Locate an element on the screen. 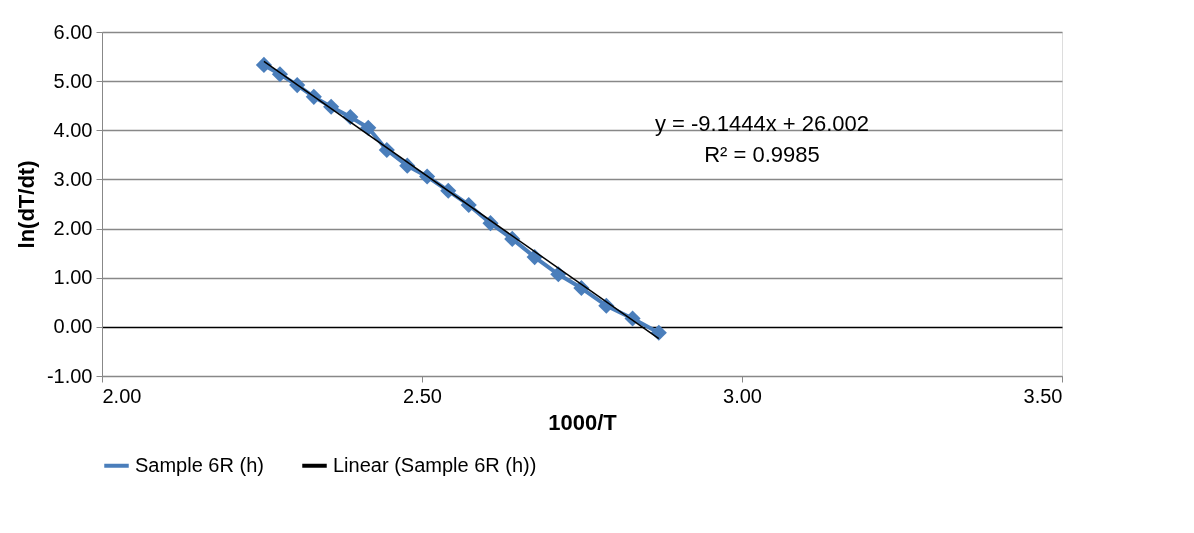  x-tick-label: 2.50 is located at coordinates (422, 395).